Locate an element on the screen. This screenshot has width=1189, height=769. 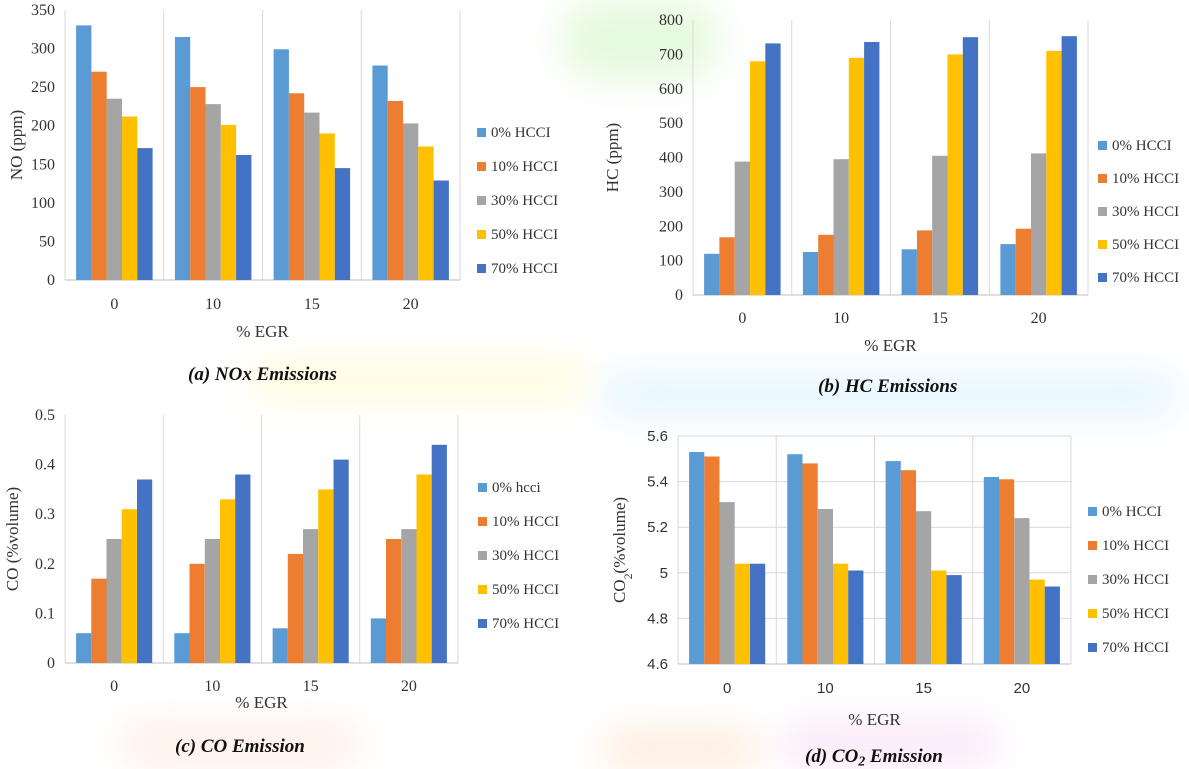
y-tick-label: 0.5 is located at coordinates (45, 415).